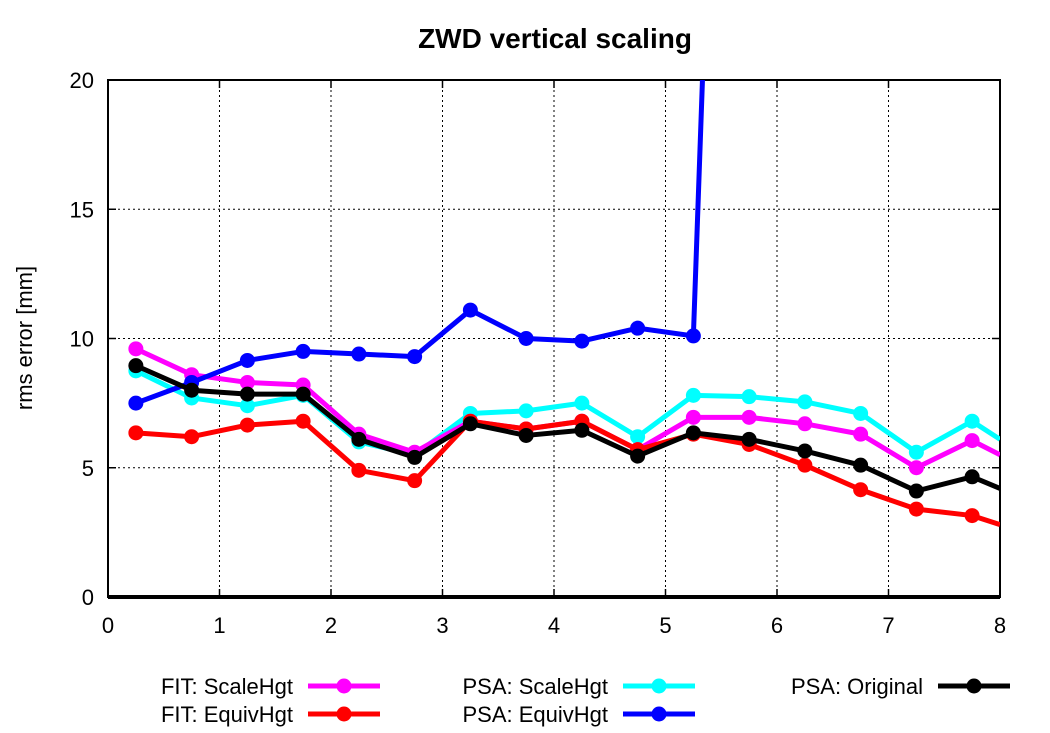 This screenshot has width=1050, height=733. What do you see at coordinates (82, 209) in the screenshot?
I see `y-tick-label: 15` at bounding box center [82, 209].